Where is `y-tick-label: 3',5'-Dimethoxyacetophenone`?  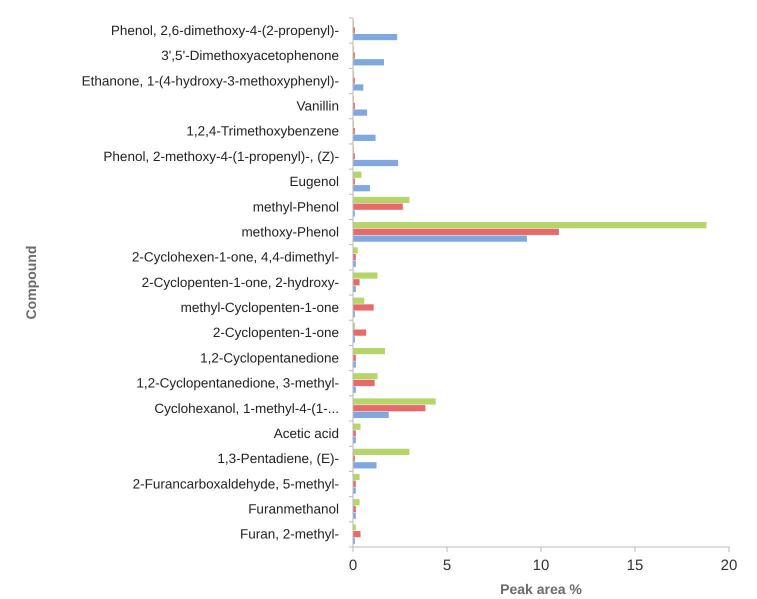
y-tick-label: 3',5'-Dimethoxyacetophenone is located at coordinates (250, 56).